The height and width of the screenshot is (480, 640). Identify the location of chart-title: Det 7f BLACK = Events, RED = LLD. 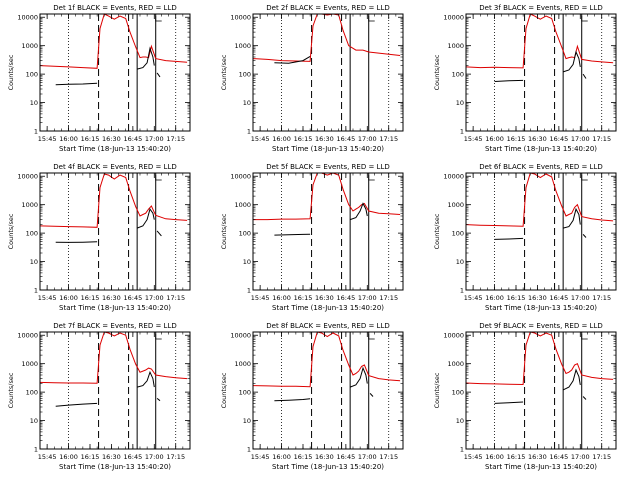
(114, 326).